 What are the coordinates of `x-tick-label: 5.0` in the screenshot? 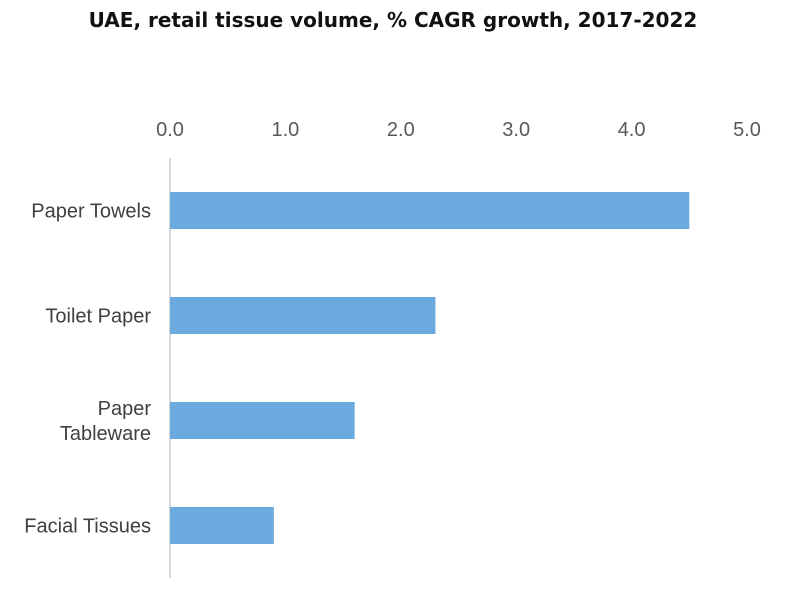 It's located at (747, 130).